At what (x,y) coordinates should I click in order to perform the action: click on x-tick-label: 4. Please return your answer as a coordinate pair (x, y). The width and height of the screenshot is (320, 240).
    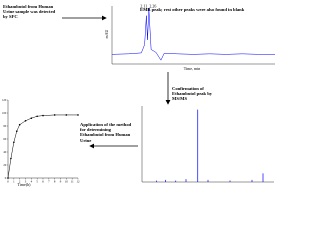
    Looking at the image, I should click on (32, 182).